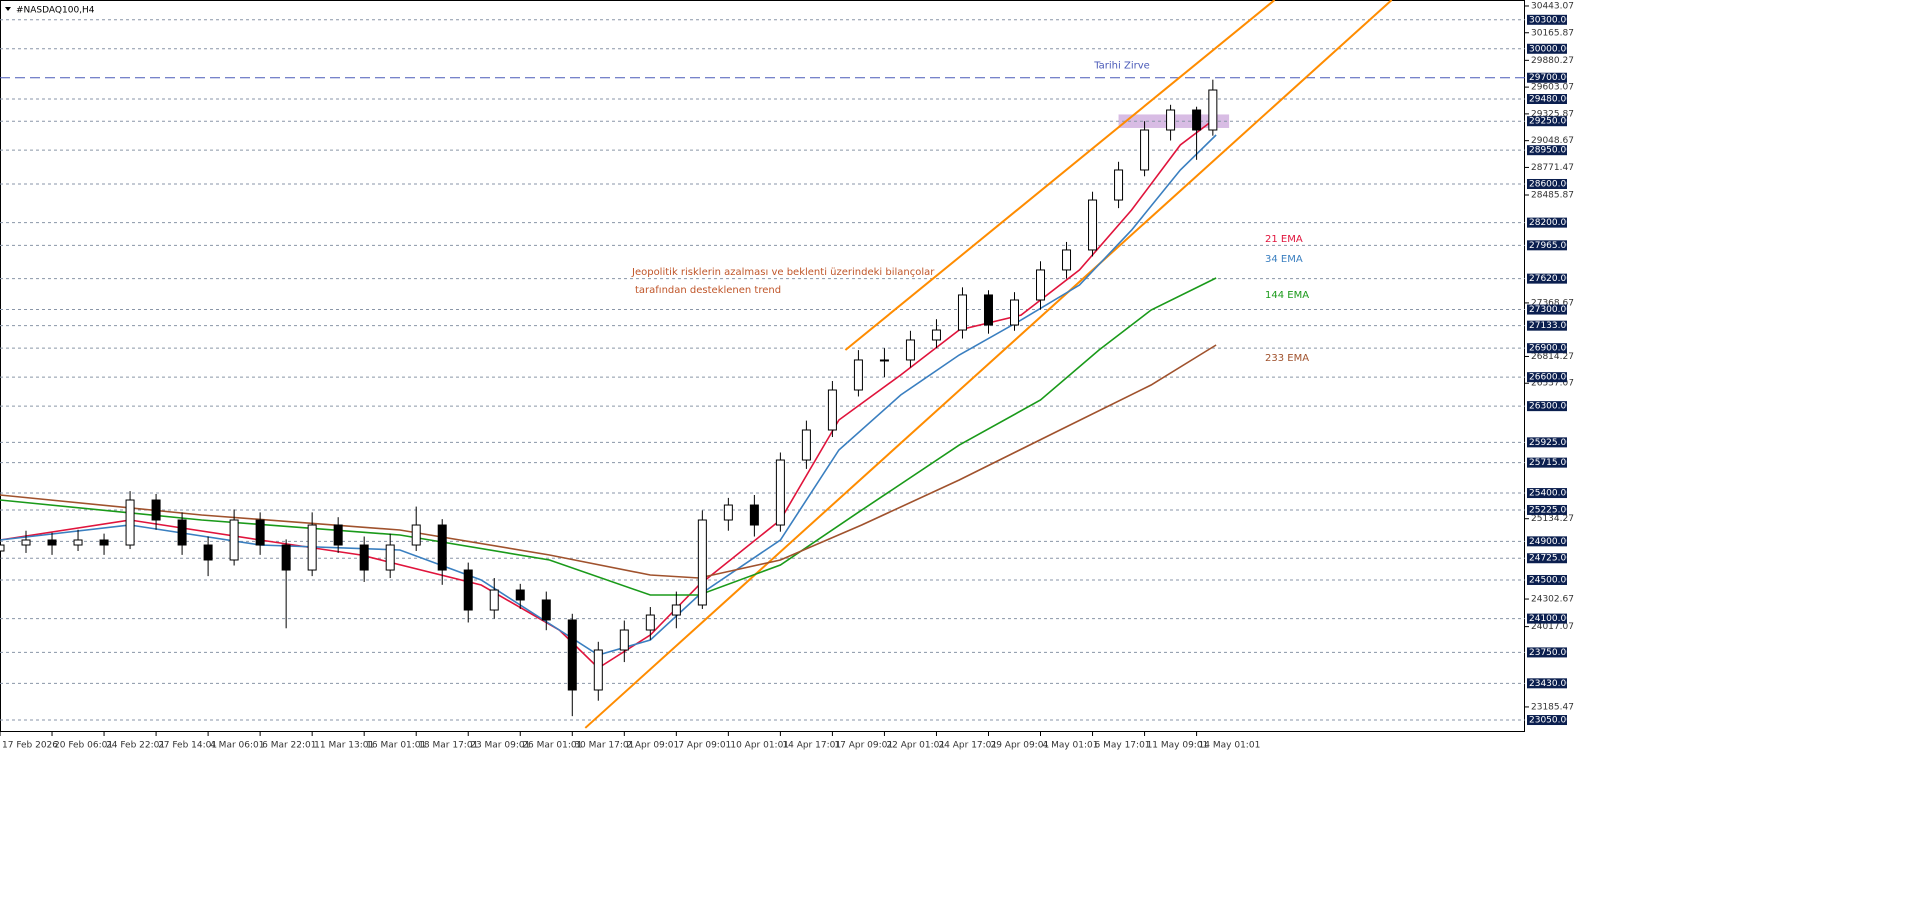 This screenshot has width=1916, height=923. What do you see at coordinates (1552, 519) in the screenshot?
I see `y-tick-label: 25134.27` at bounding box center [1552, 519].